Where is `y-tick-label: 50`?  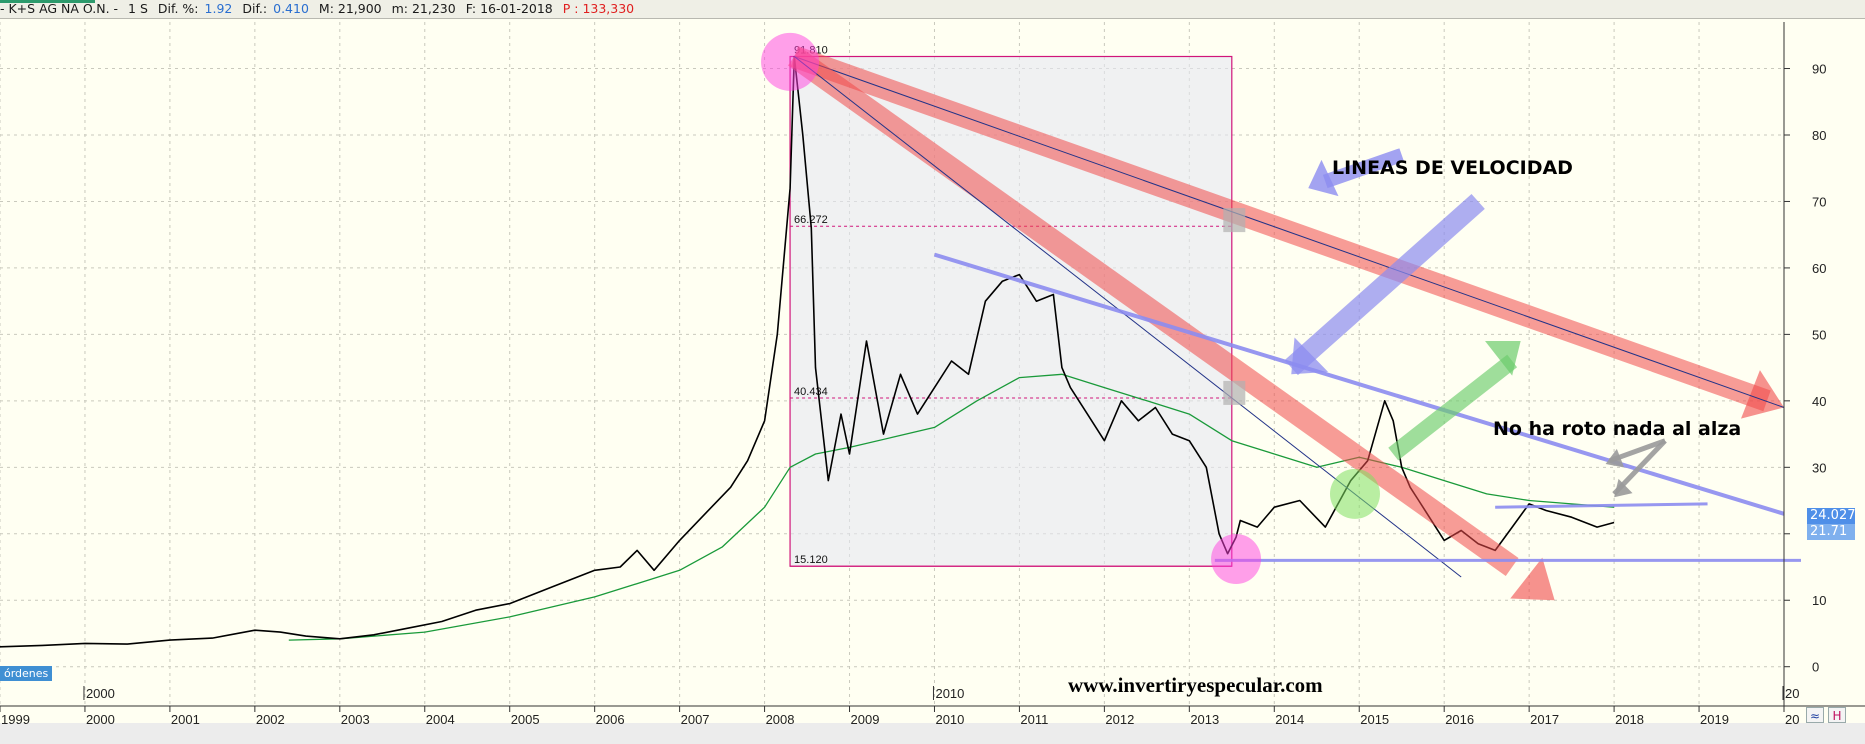
y-tick-label: 50 is located at coordinates (1819, 334).